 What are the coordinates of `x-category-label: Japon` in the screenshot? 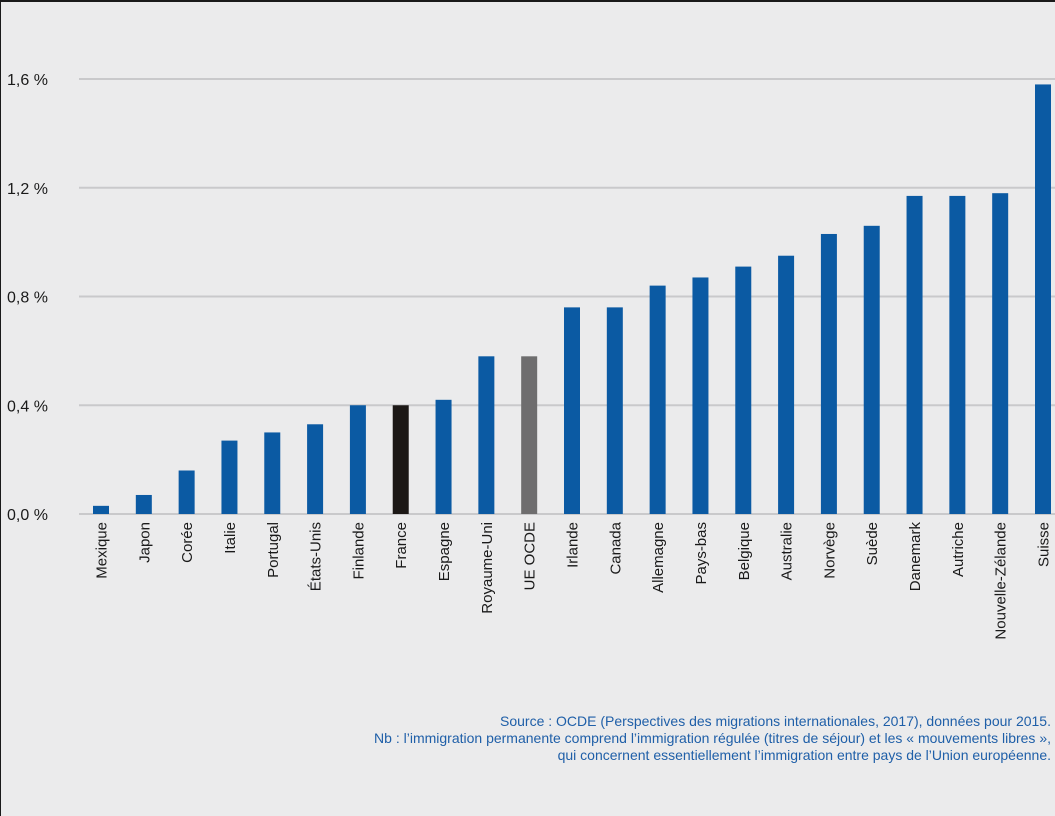 It's located at (144, 542).